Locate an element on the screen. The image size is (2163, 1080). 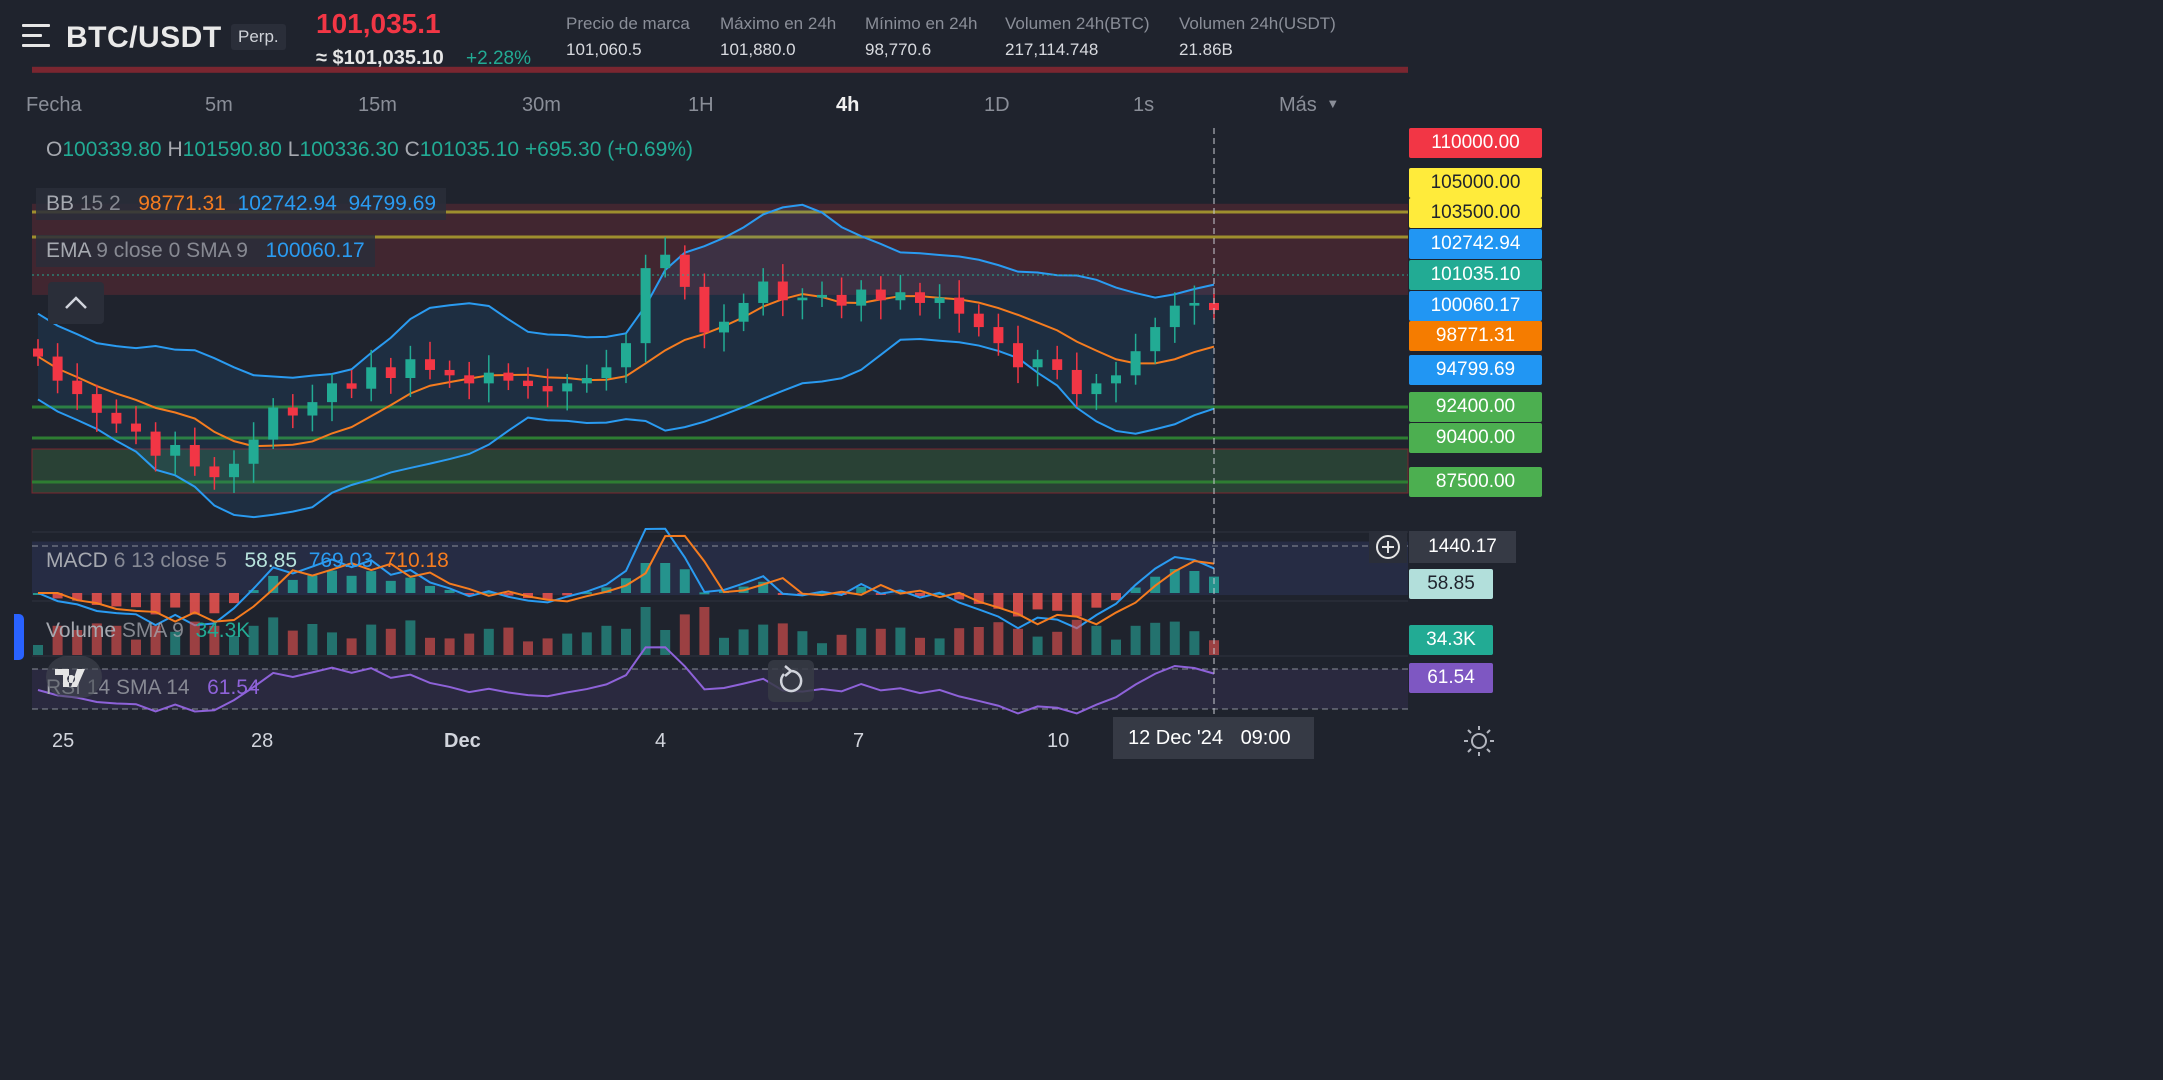
ohlc-c-label: C is located at coordinates (412, 149).